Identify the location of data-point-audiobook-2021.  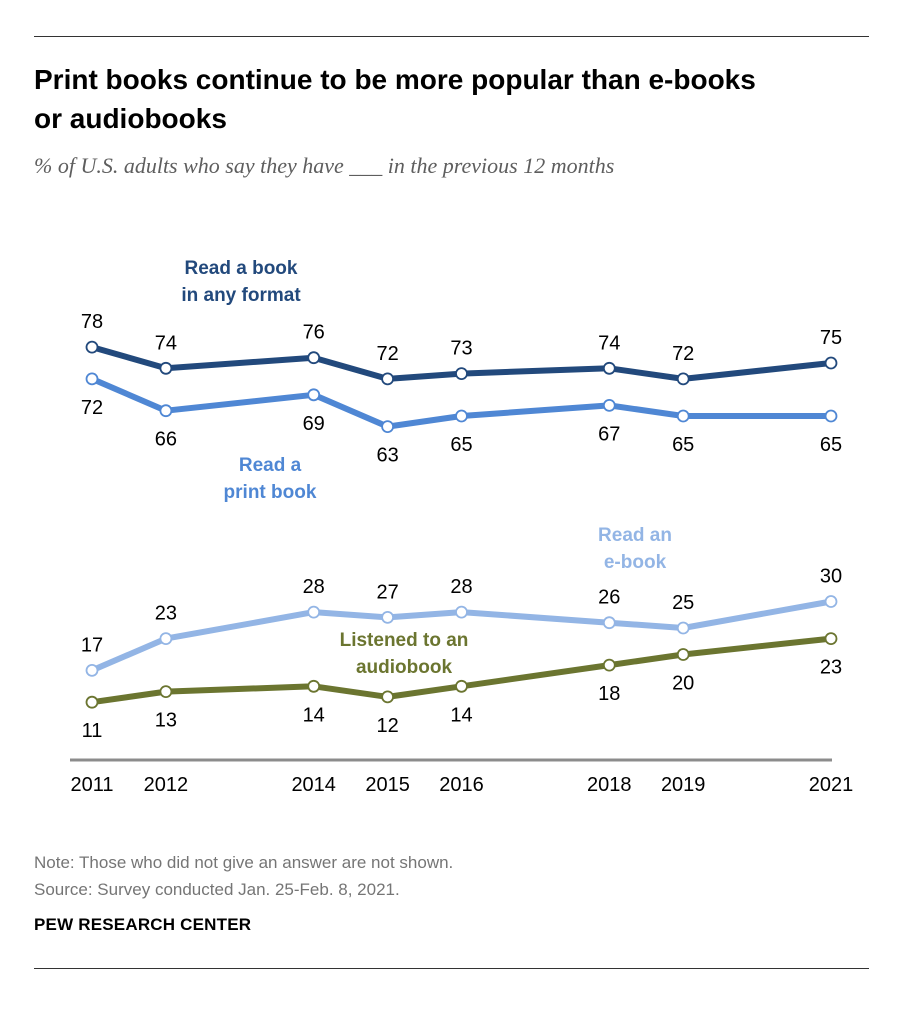
(831, 638).